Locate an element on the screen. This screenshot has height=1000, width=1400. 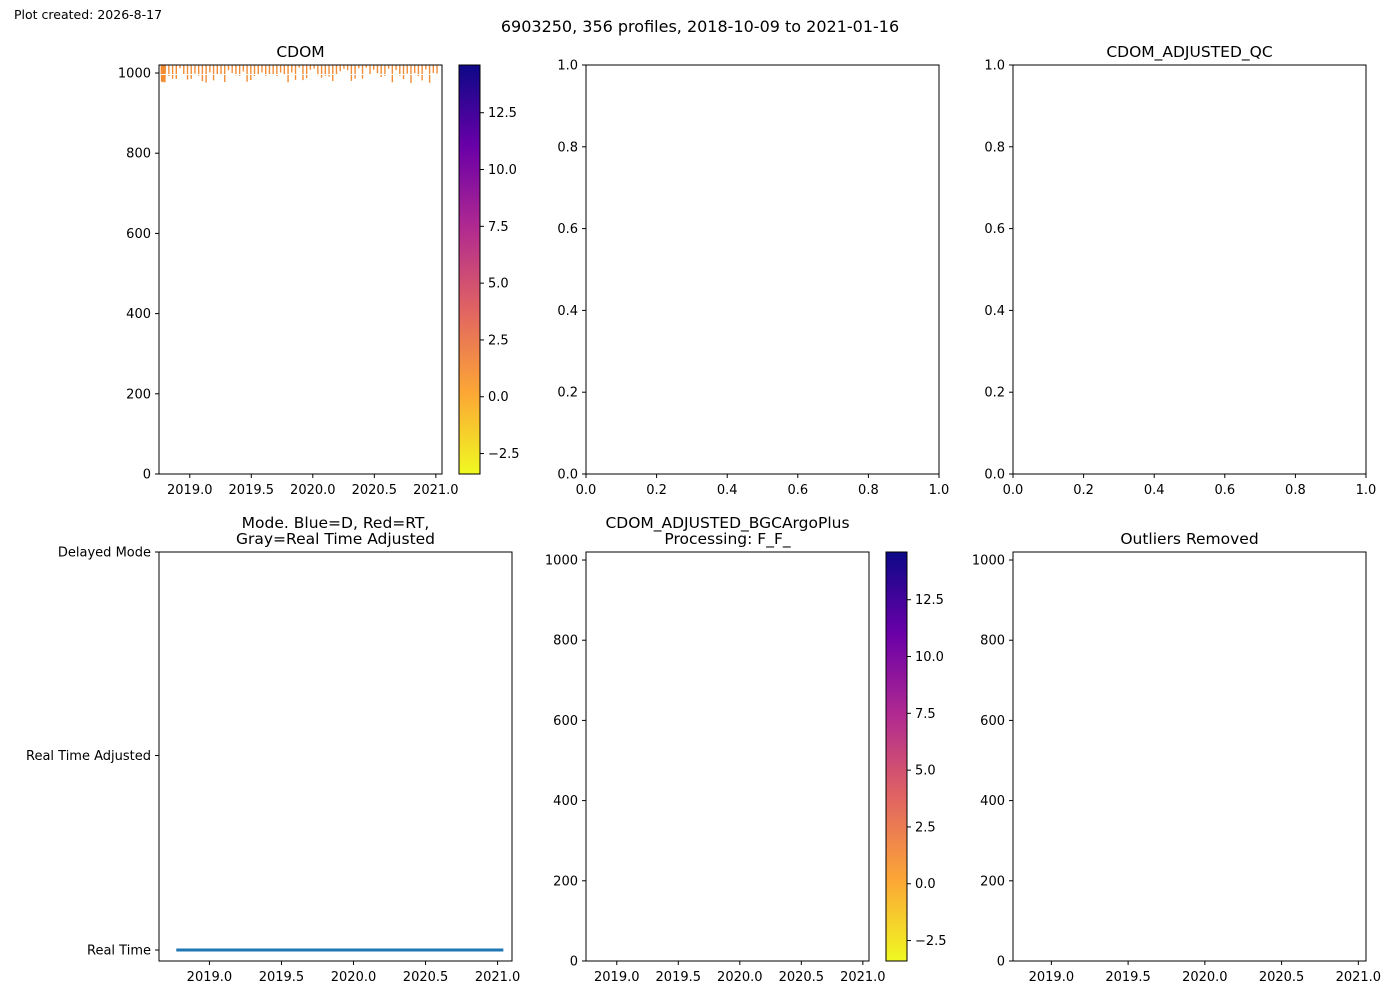
cdom-ytick-label: 0 is located at coordinates (147, 475).